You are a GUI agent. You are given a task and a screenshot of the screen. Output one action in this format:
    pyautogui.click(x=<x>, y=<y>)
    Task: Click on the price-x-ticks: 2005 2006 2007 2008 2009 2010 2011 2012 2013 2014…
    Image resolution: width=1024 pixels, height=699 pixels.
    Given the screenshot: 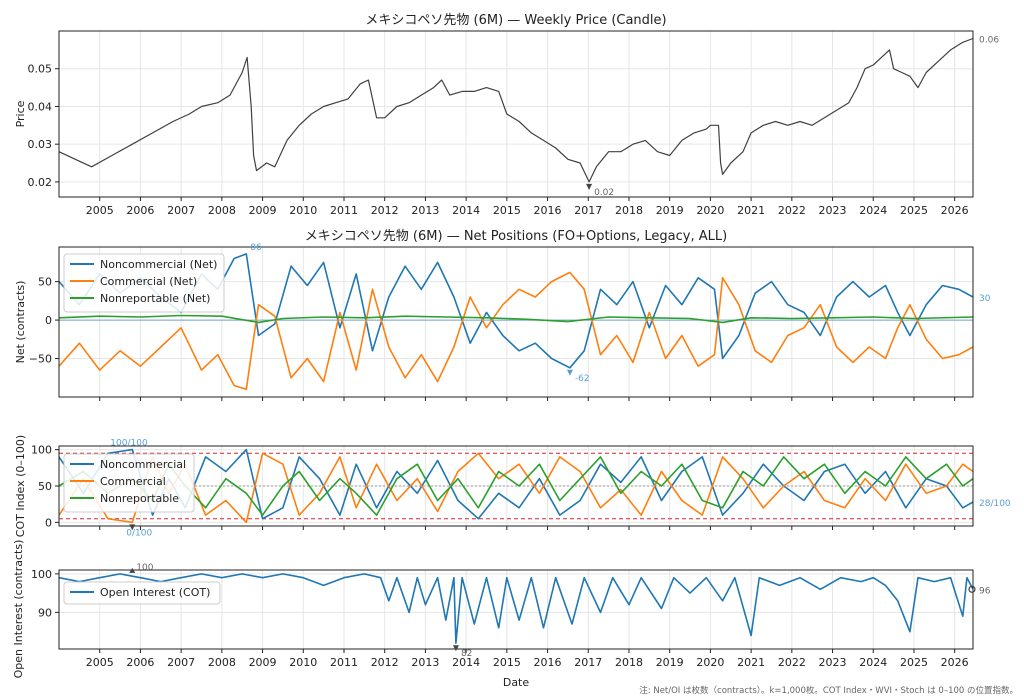 What is the action you would take?
    pyautogui.click(x=527, y=210)
    